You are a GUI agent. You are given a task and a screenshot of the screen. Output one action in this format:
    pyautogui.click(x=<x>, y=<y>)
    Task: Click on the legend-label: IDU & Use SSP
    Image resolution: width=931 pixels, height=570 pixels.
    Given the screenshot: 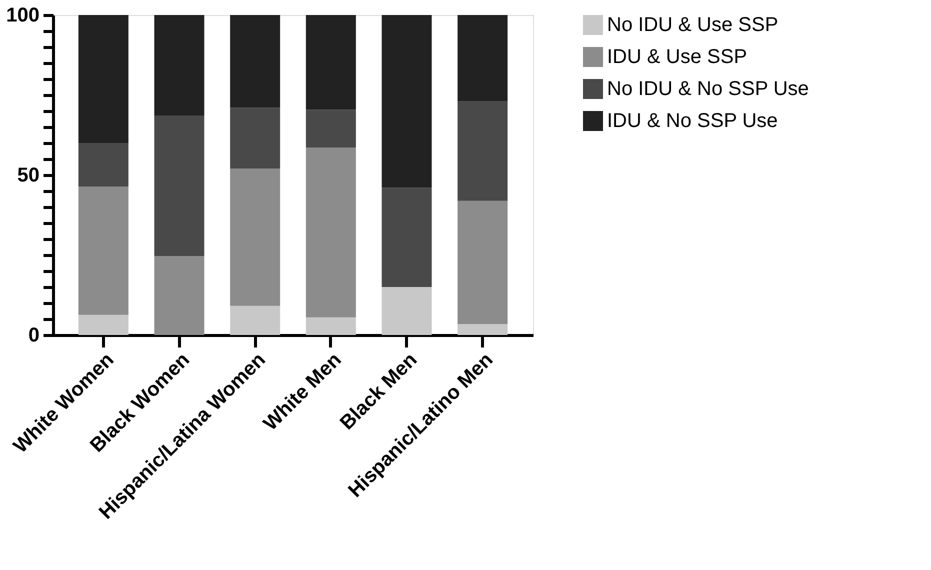 What is the action you would take?
    pyautogui.click(x=677, y=57)
    